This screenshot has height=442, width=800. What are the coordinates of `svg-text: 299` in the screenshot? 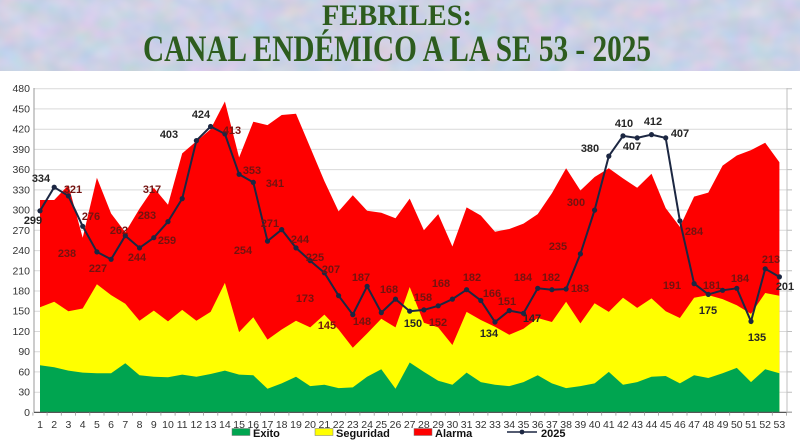 It's located at (33, 221).